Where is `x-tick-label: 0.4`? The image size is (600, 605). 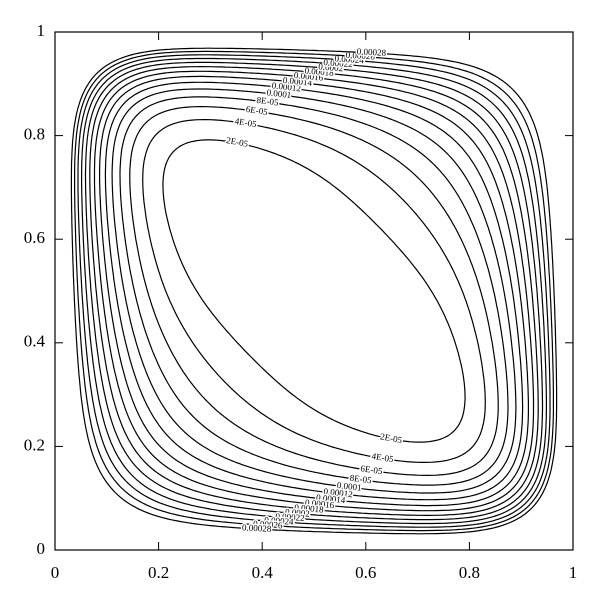
x-tick-label: 0.4 is located at coordinates (263, 572).